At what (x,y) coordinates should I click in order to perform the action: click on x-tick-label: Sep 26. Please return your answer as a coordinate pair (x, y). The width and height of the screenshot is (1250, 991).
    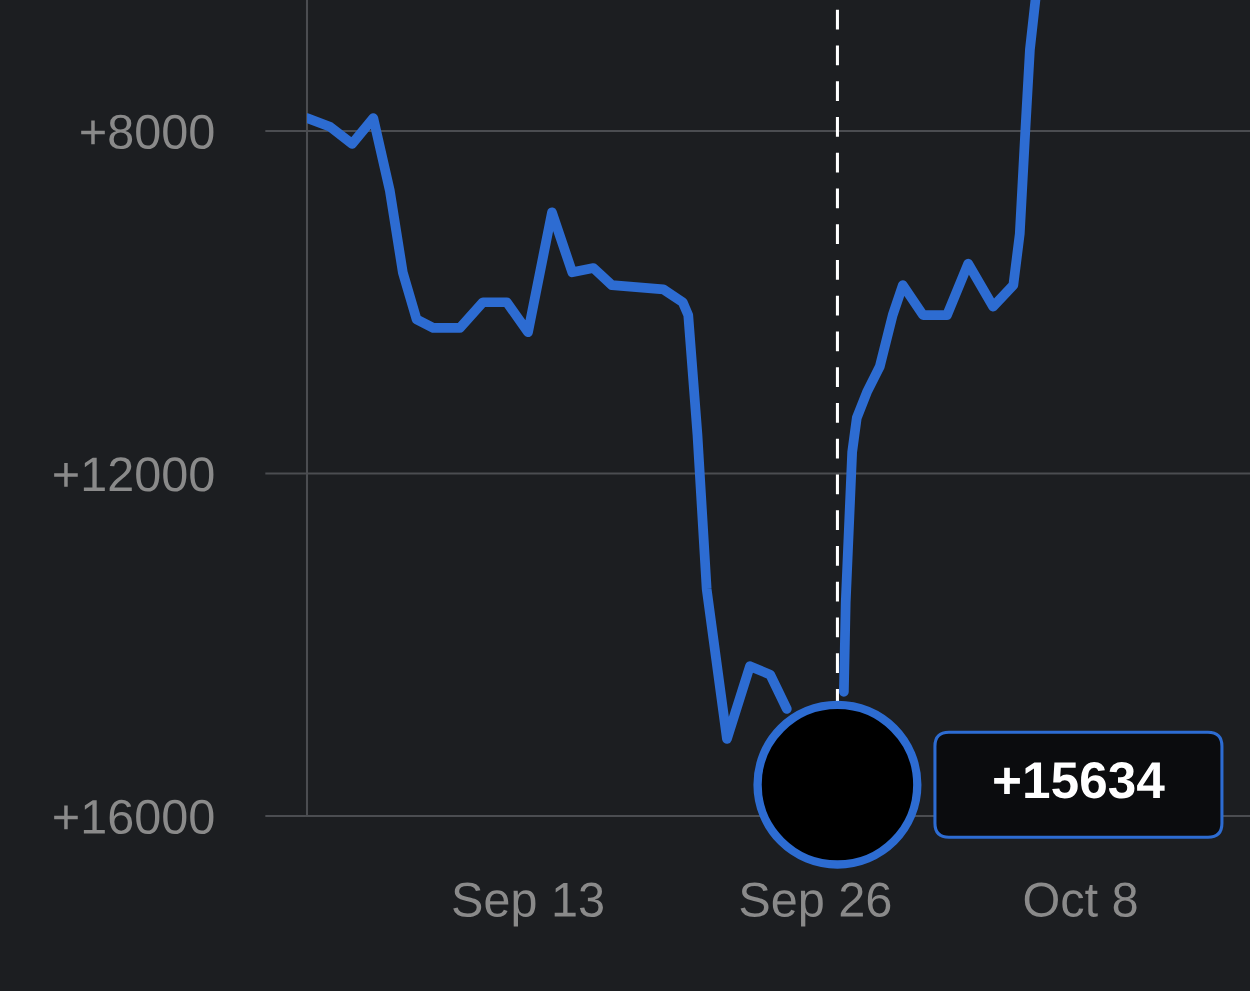
    Looking at the image, I should click on (815, 904).